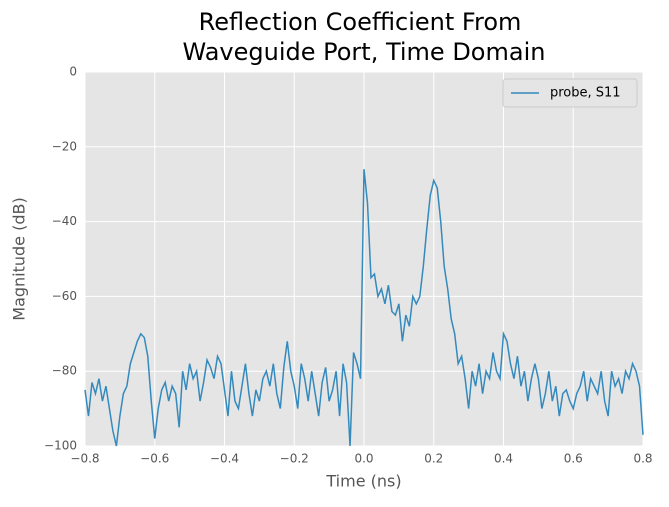 This screenshot has height=507, width=669. What do you see at coordinates (573, 459) in the screenshot?
I see `x-tick-label: 0.6` at bounding box center [573, 459].